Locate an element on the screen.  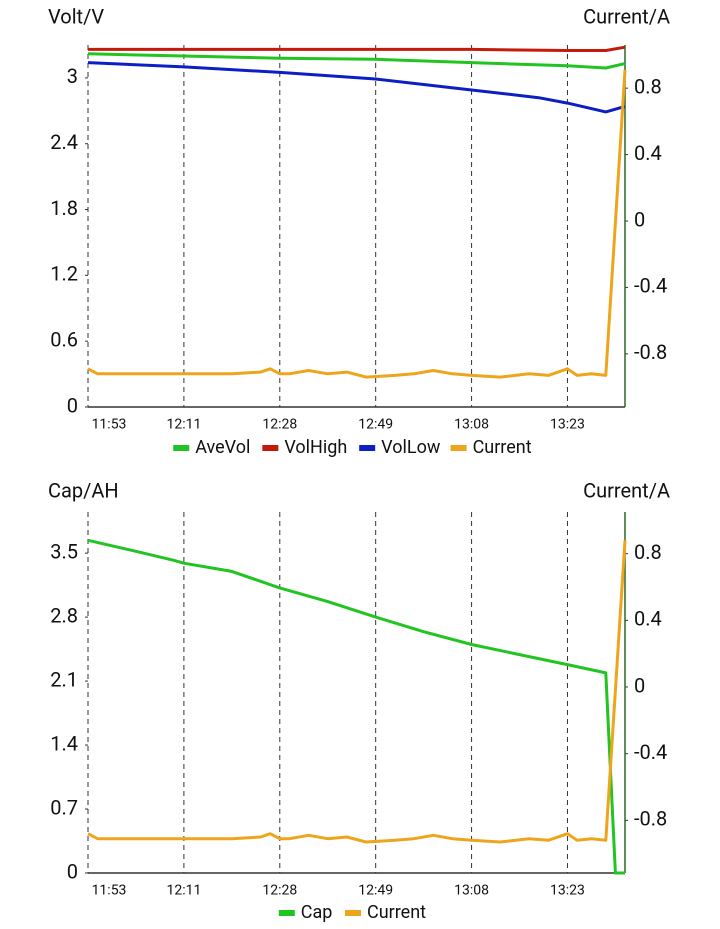
y-tick-label: 0.6 is located at coordinates (64, 339).